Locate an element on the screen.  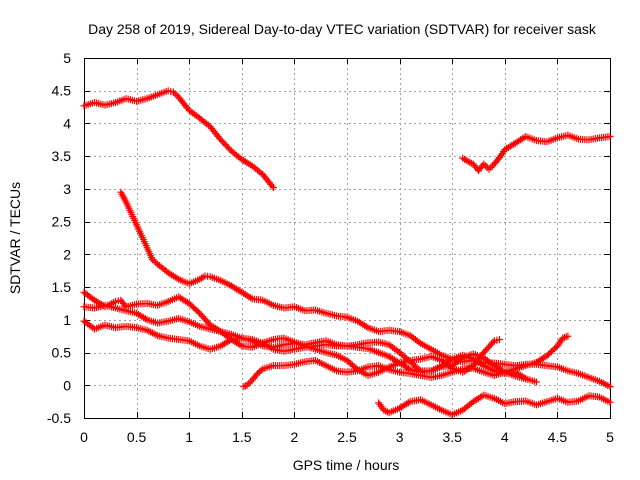
x-tick-label: 1 is located at coordinates (189, 437).